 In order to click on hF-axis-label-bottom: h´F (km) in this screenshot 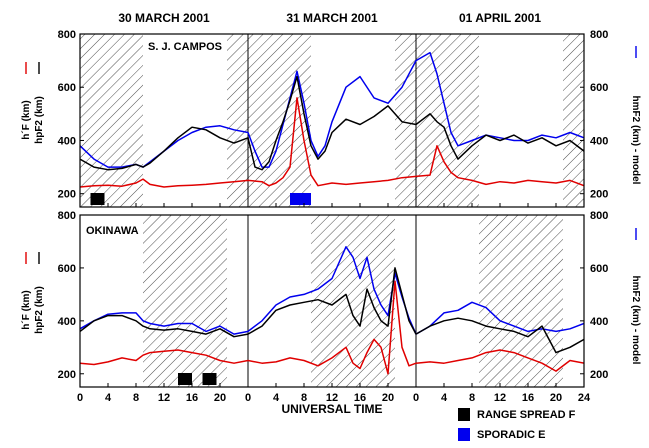, I will do `click(26, 309)`.